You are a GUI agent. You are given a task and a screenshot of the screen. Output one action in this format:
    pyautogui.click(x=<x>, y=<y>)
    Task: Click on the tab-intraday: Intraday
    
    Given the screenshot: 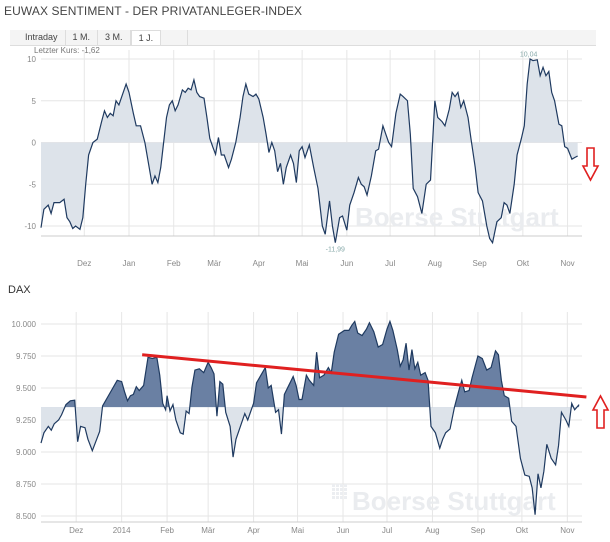 What is the action you would take?
    pyautogui.click(x=42, y=37)
    